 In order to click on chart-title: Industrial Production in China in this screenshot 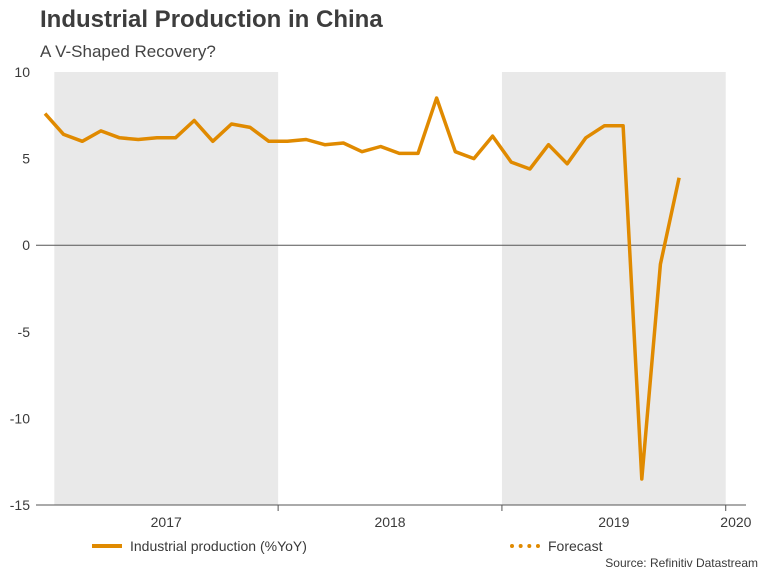, I will do `click(211, 19)`.